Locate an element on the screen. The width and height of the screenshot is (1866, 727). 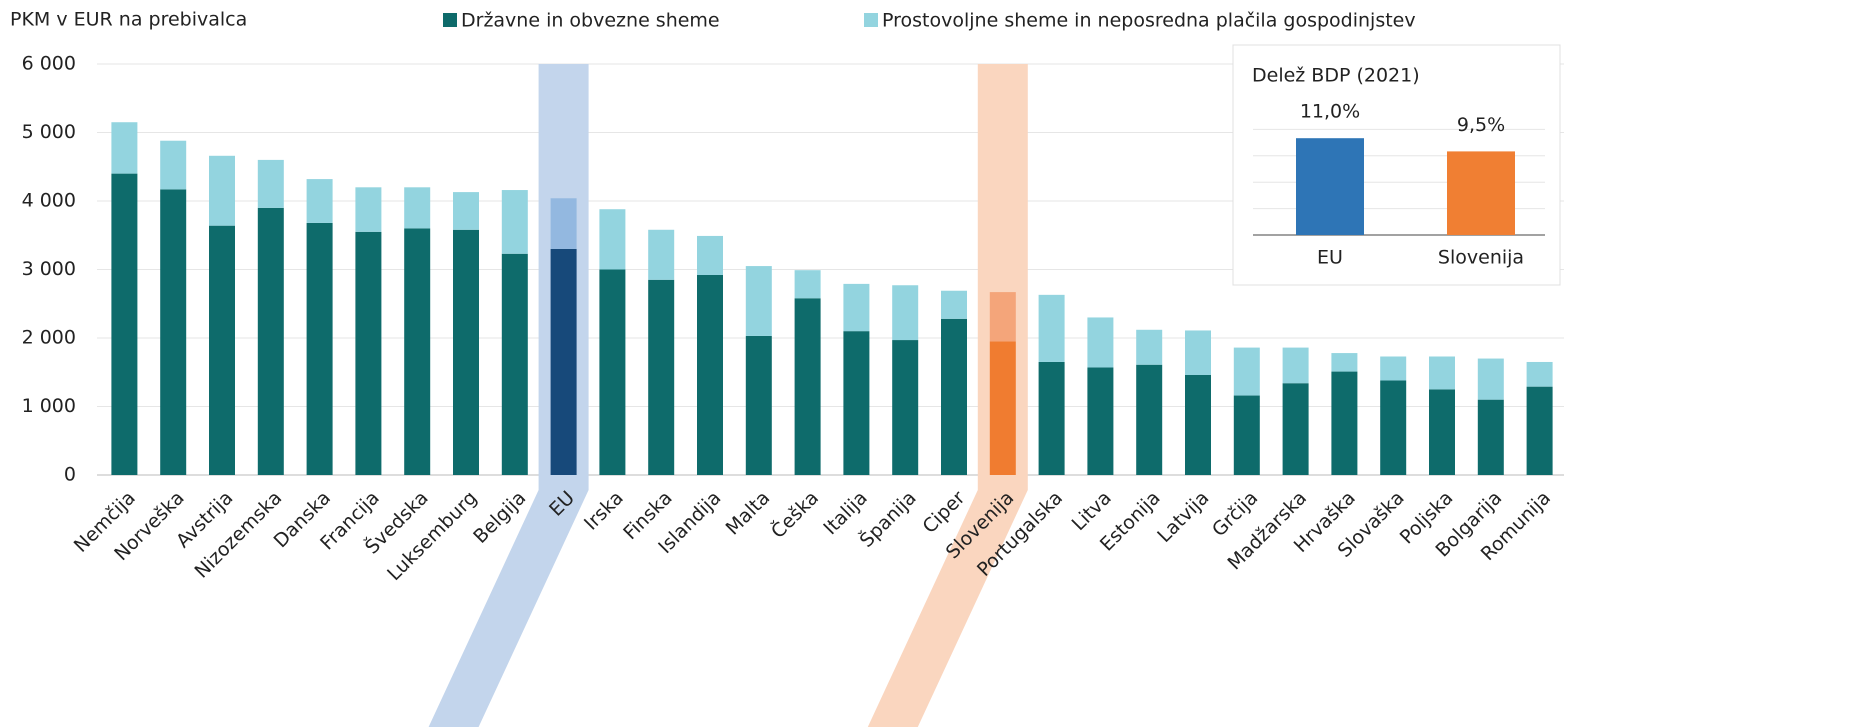
y-tick-label: 5 000 is located at coordinates (49, 132).